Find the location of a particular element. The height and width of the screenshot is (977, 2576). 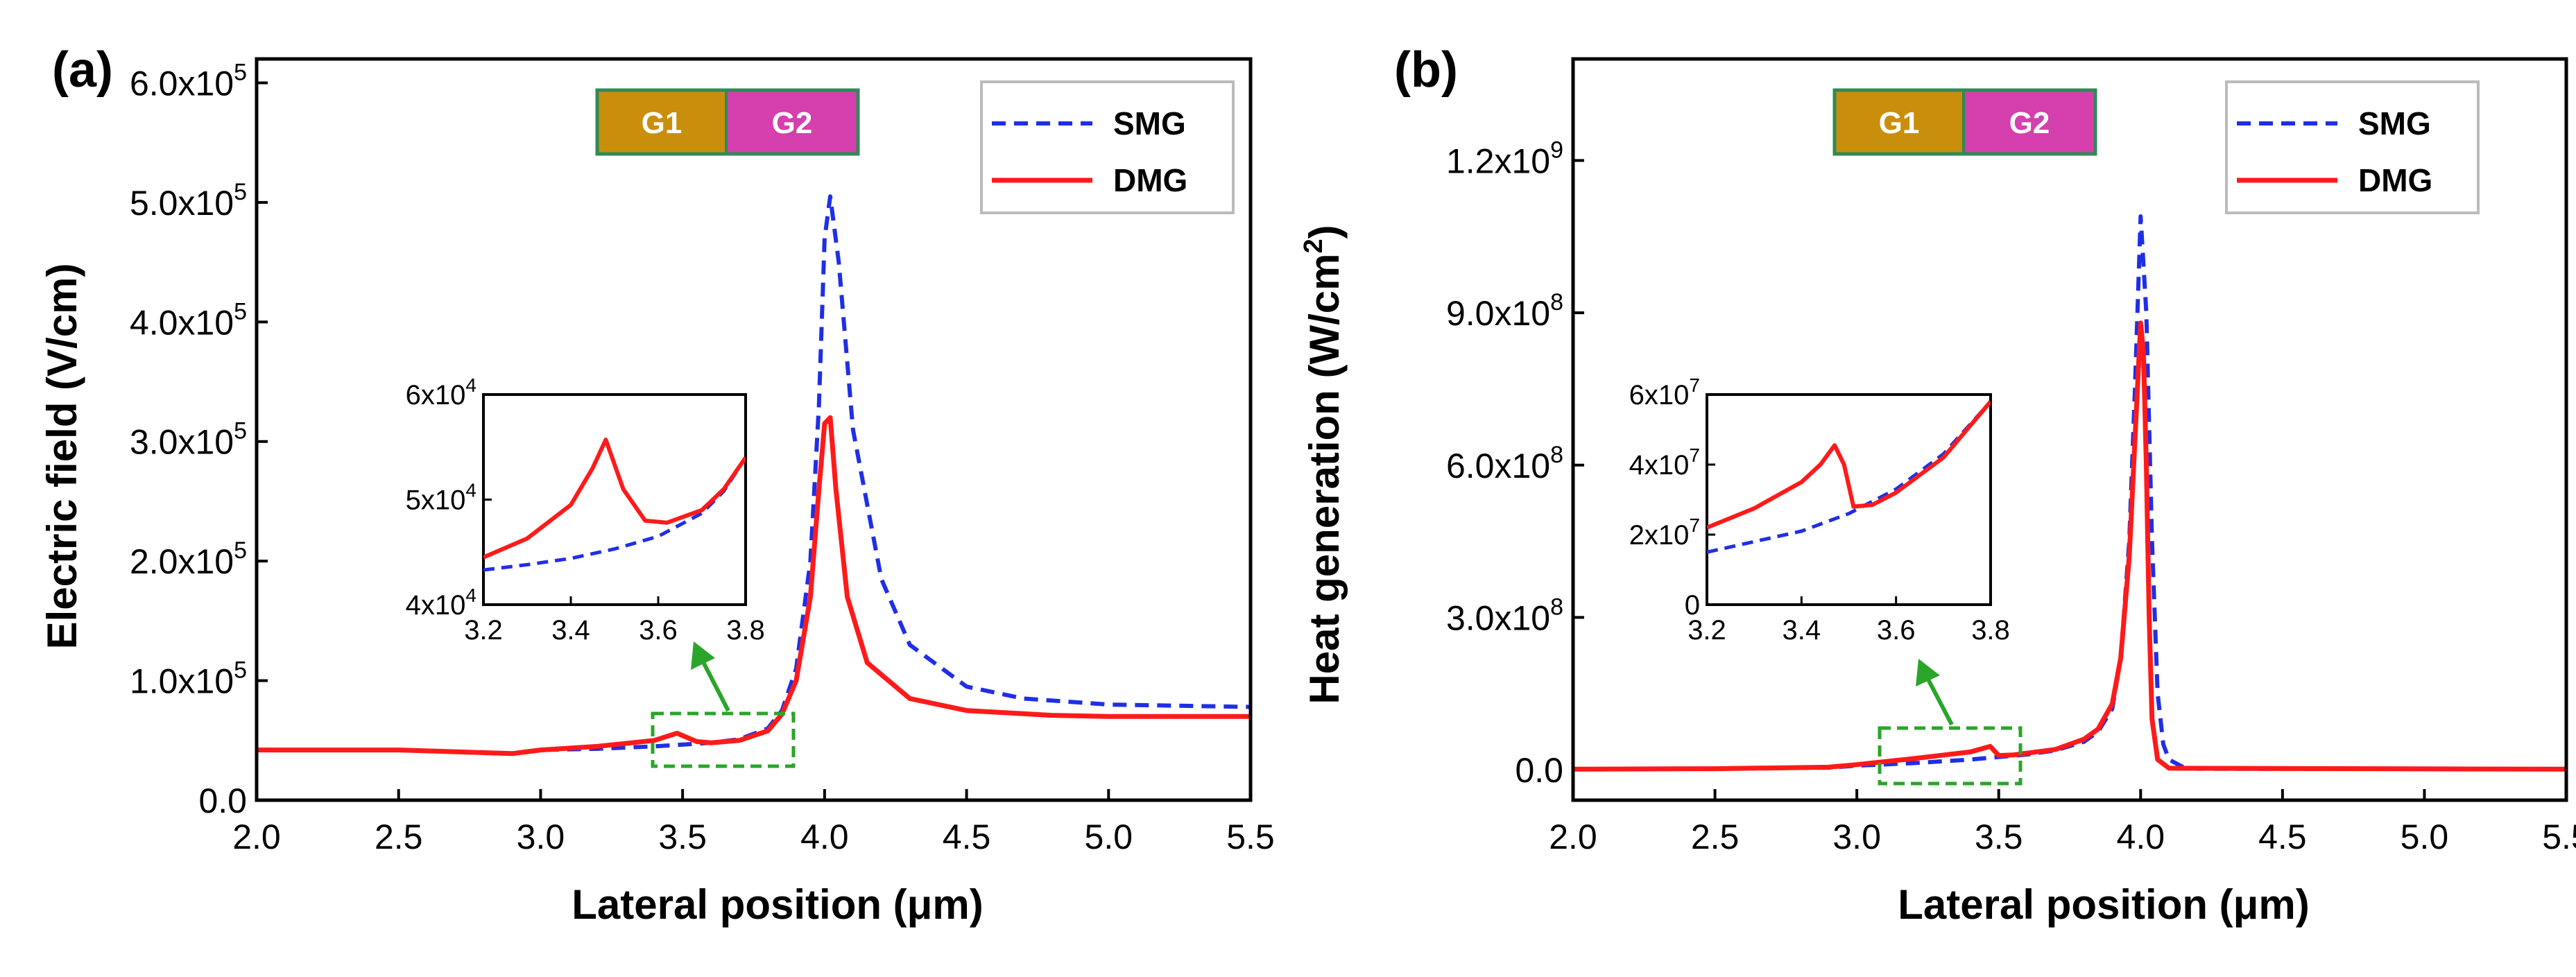

panel-a-y-tick-label-3: 3.0x10⁵ is located at coordinates (188, 440).